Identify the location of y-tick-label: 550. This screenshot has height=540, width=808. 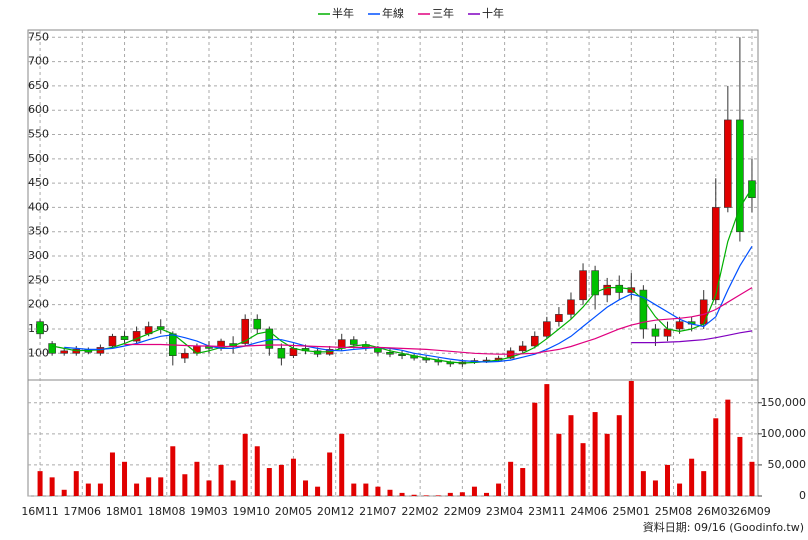
(38, 134).